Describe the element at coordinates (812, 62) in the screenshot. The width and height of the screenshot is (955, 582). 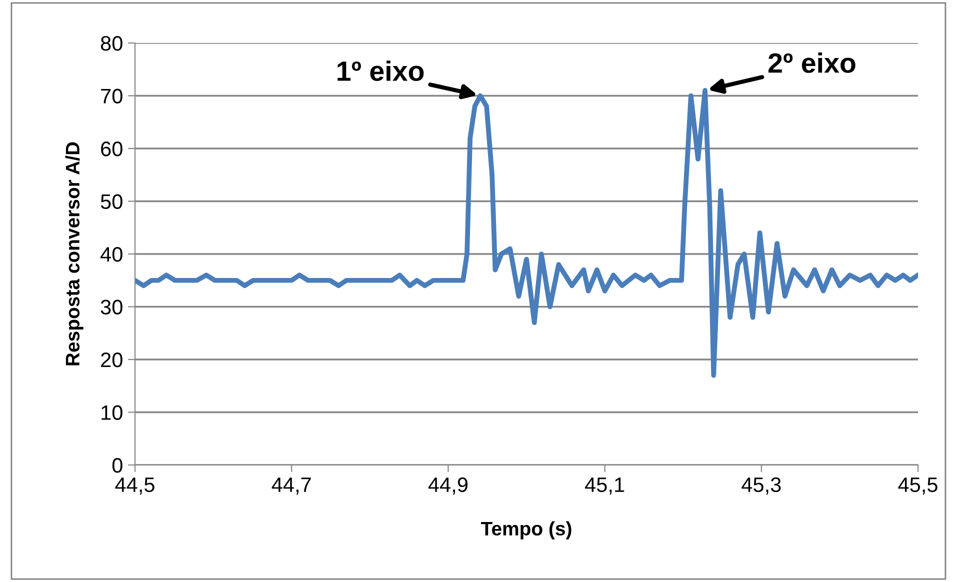
I see `annotation: 2º eixo` at that location.